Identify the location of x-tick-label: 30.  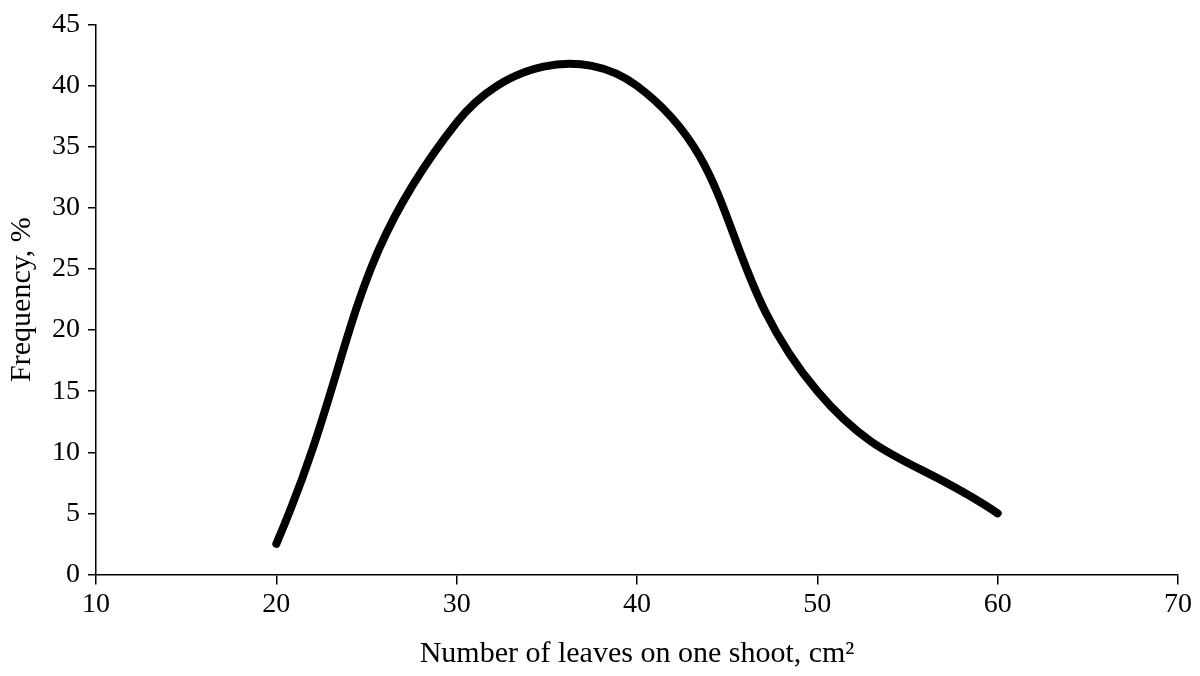
(456, 602).